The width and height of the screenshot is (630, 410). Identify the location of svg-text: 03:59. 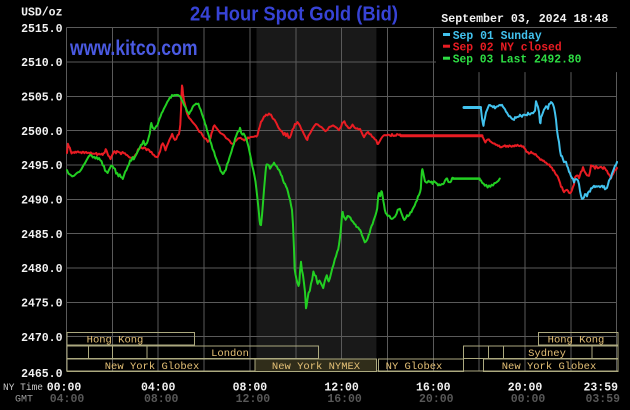
(602, 399).